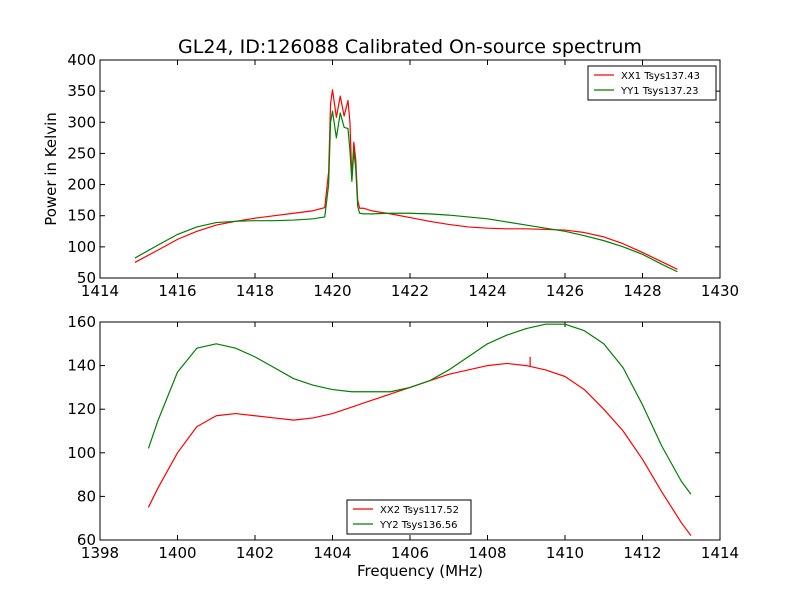 The width and height of the screenshot is (800, 600). Describe the element at coordinates (86, 496) in the screenshot. I see `y-tick-label: 80` at that location.